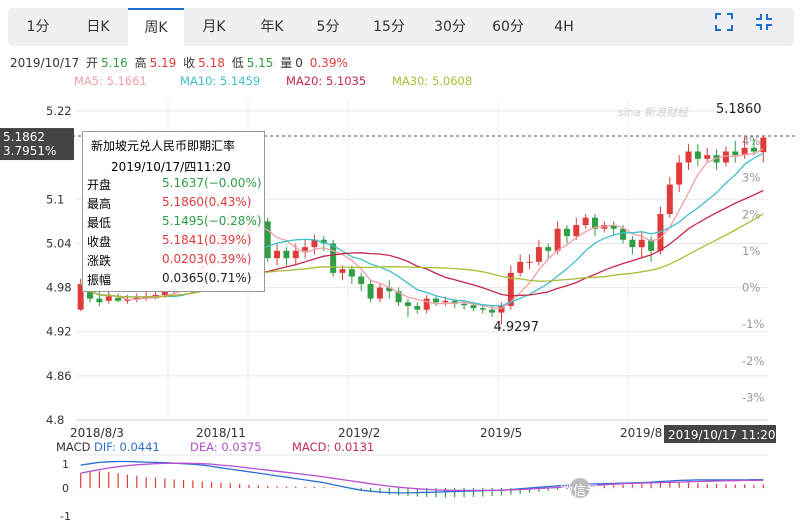 This screenshot has width=800, height=525. What do you see at coordinates (59, 111) in the screenshot?
I see `y-tick-label: 5.22` at bounding box center [59, 111].